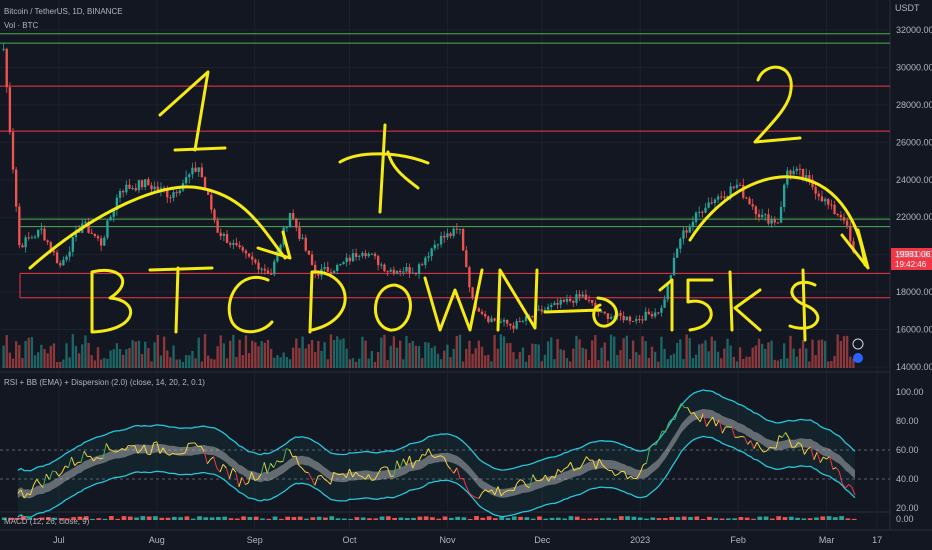  I want to click on rsi-tick-label: 80.00, so click(907, 421).